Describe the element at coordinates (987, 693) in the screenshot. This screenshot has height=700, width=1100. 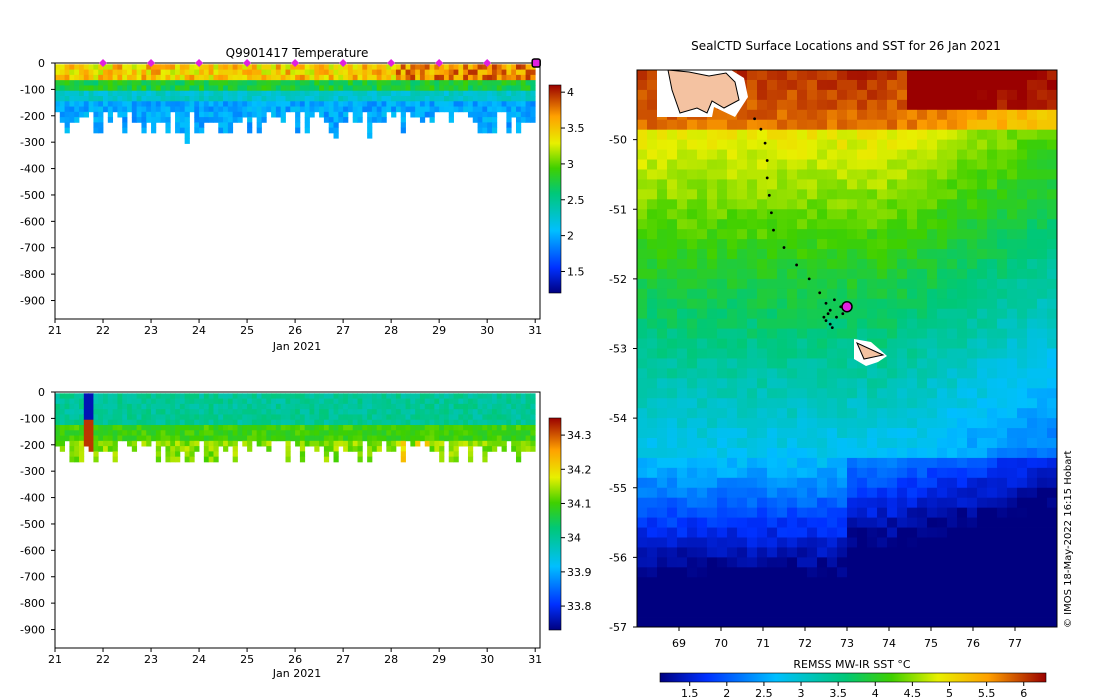
I see `map-colorbar-tick-label: 5.5` at that location.